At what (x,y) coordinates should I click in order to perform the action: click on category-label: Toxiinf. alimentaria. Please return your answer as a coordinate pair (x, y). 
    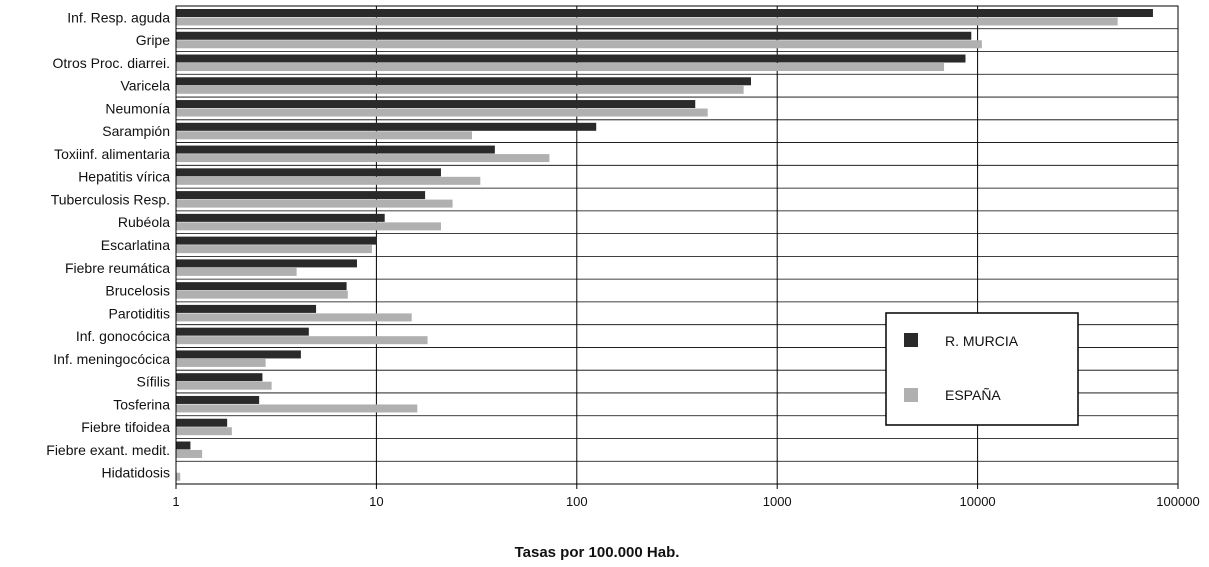
    Looking at the image, I should click on (112, 154).